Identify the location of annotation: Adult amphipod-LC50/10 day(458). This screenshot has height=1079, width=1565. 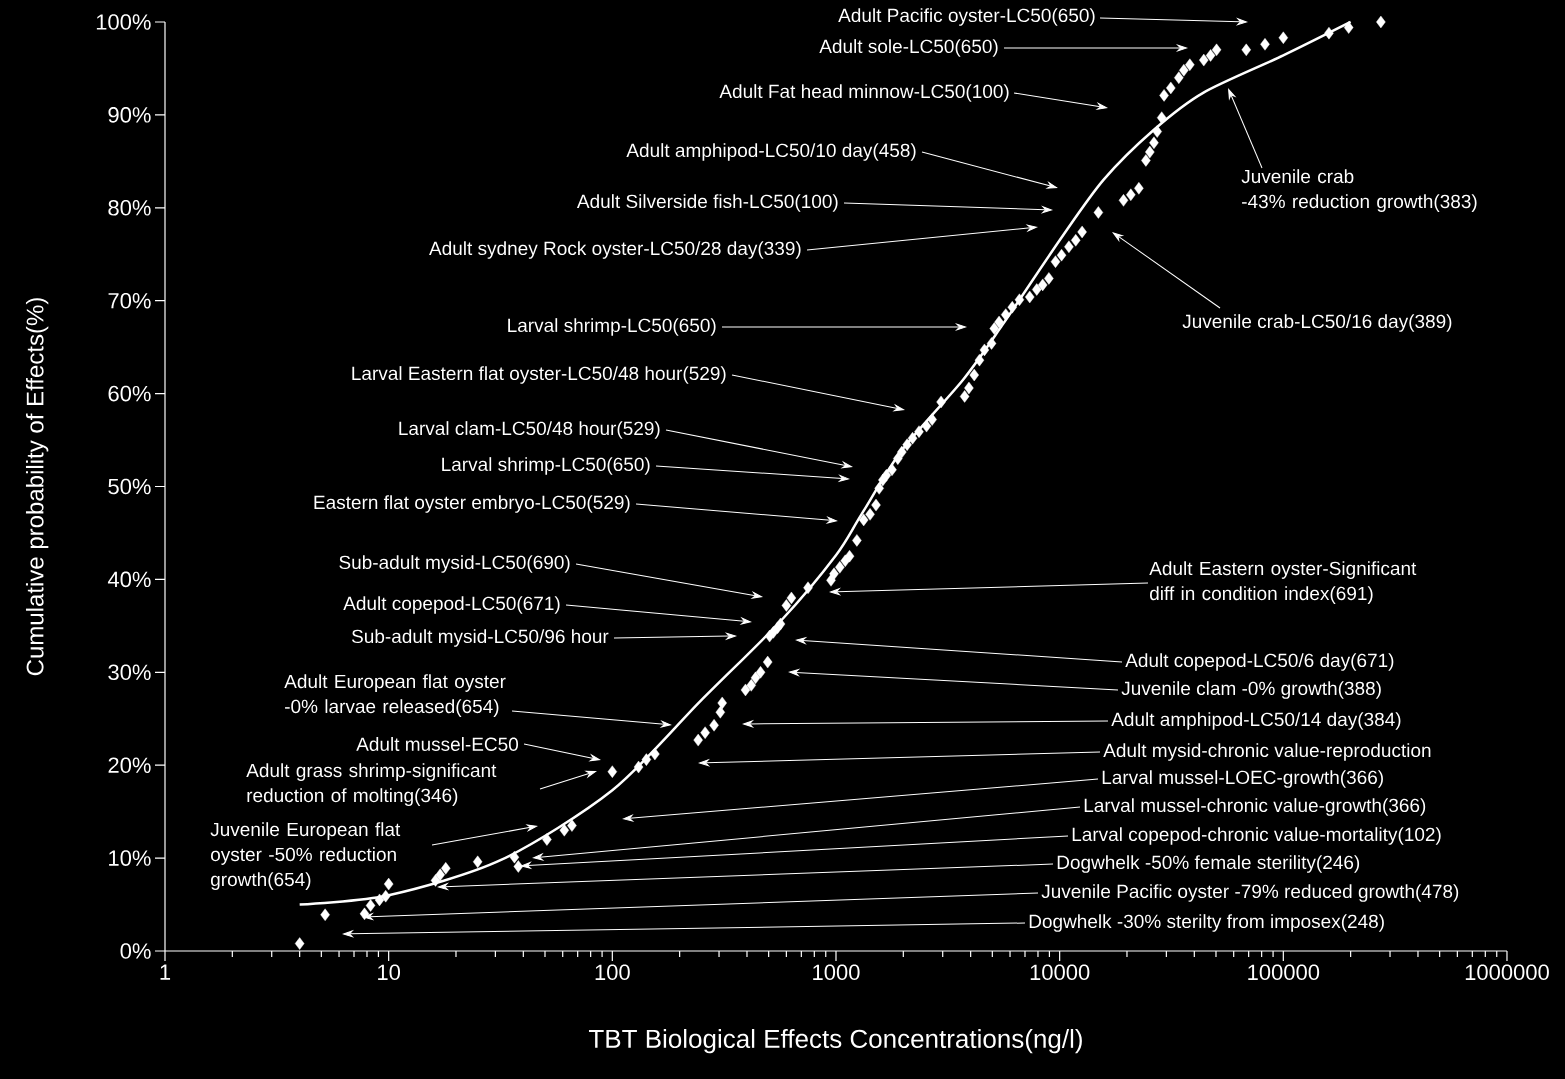
(771, 152).